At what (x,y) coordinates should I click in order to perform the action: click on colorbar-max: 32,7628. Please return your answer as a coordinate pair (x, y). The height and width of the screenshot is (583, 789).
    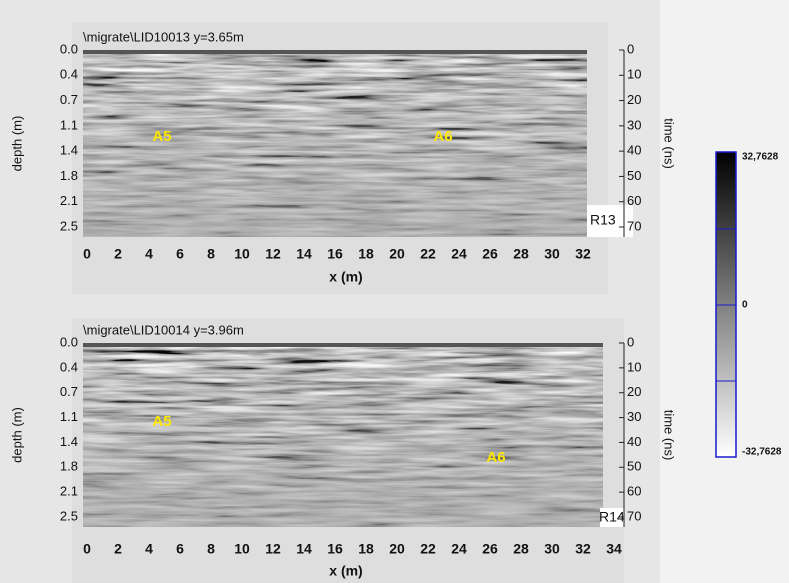
    Looking at the image, I should click on (760, 157).